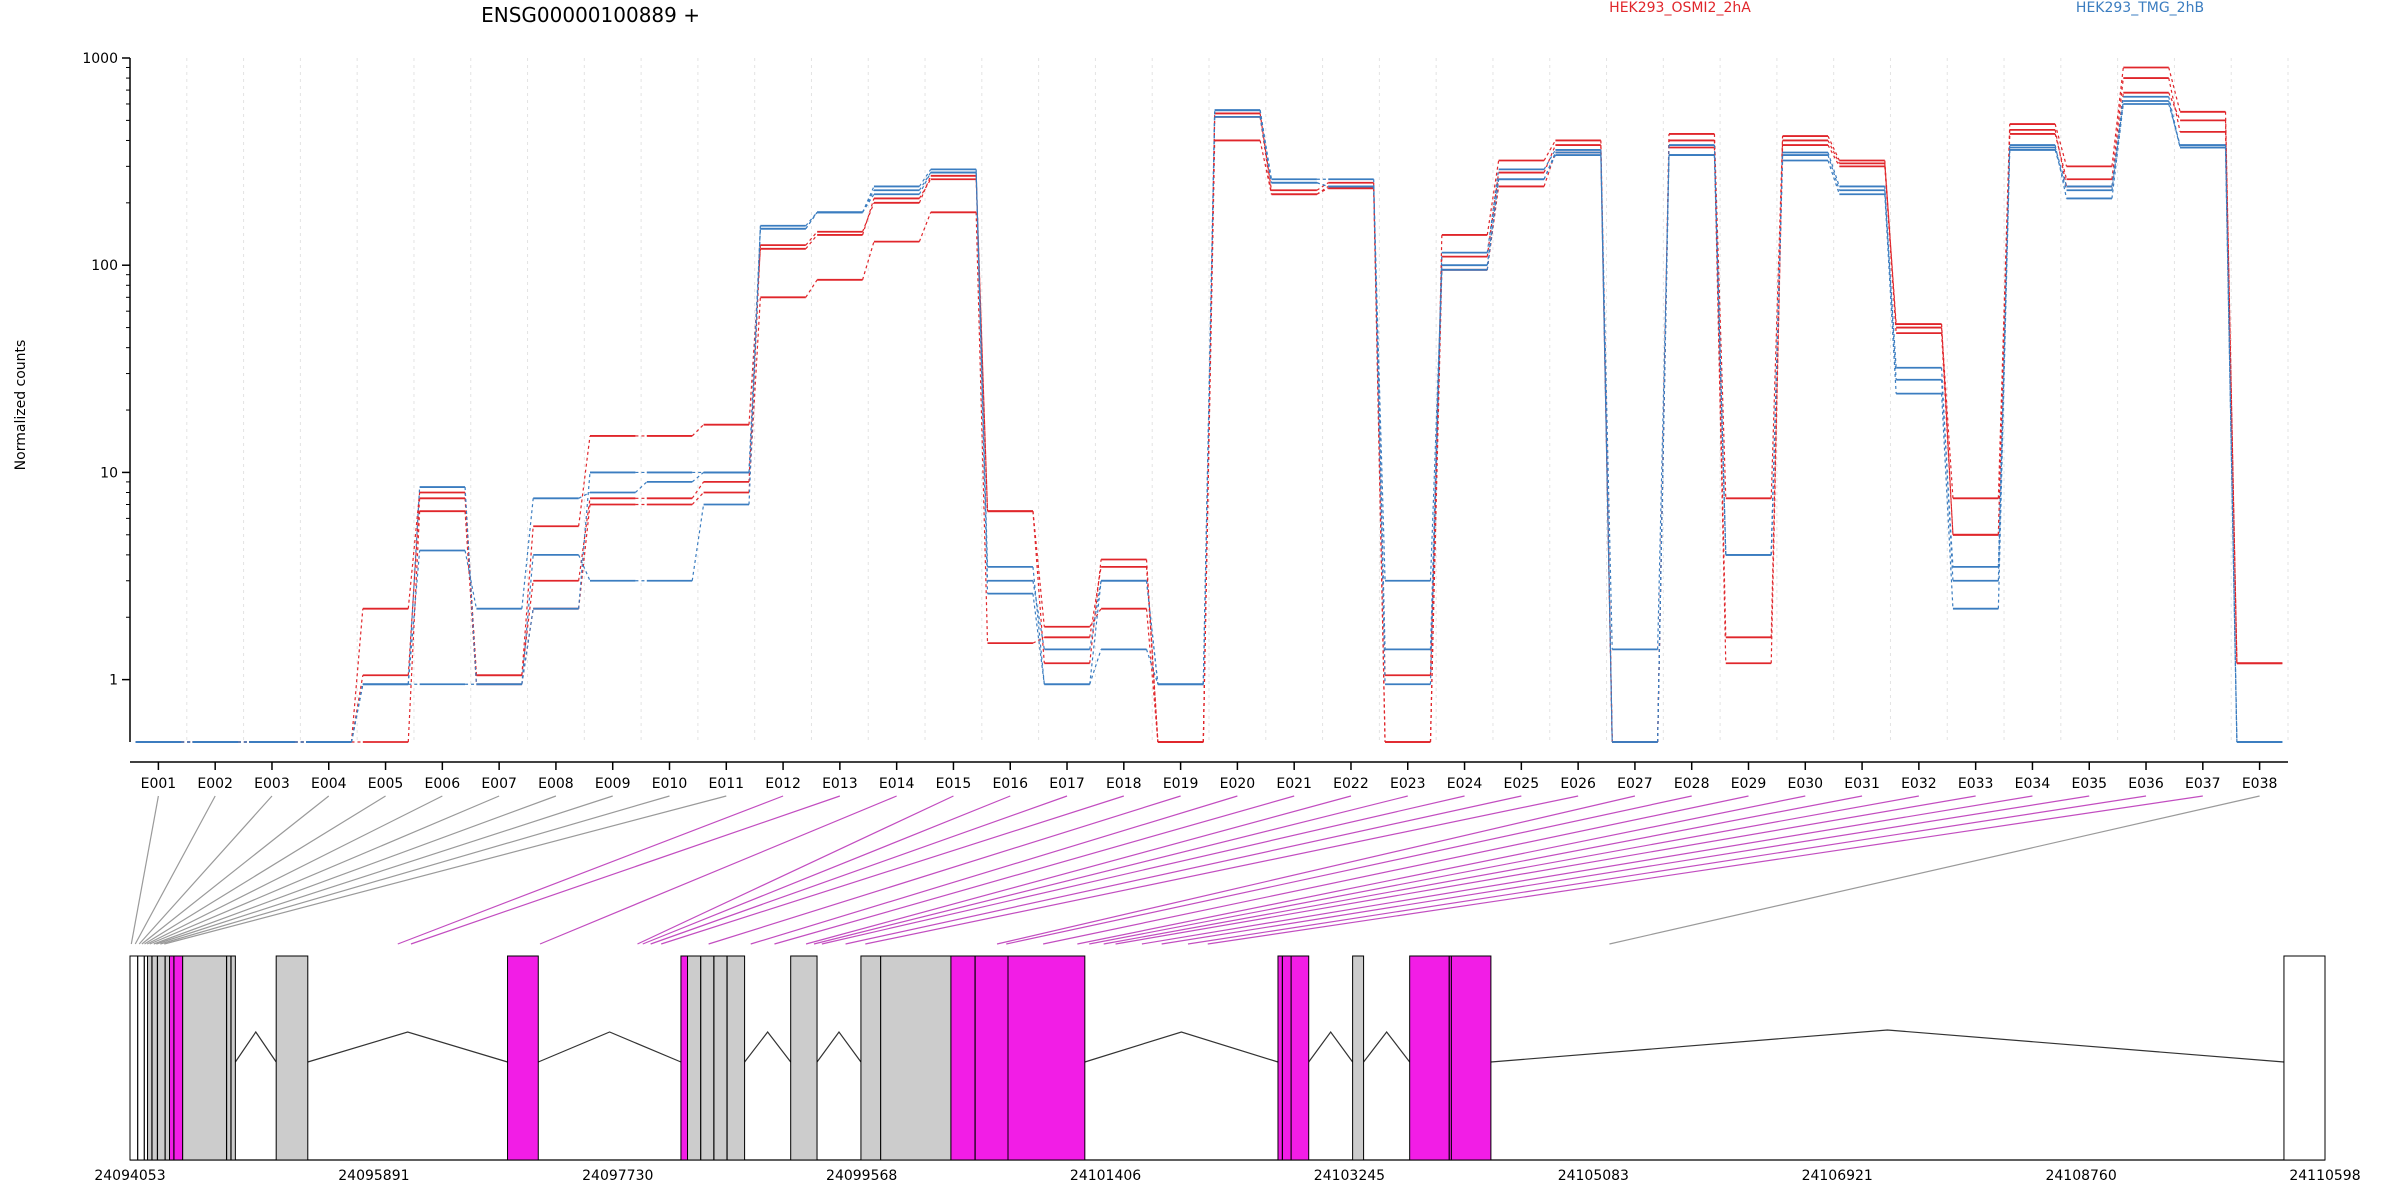  What do you see at coordinates (1635, 784) in the screenshot?
I see `x-tick-label: E027` at bounding box center [1635, 784].